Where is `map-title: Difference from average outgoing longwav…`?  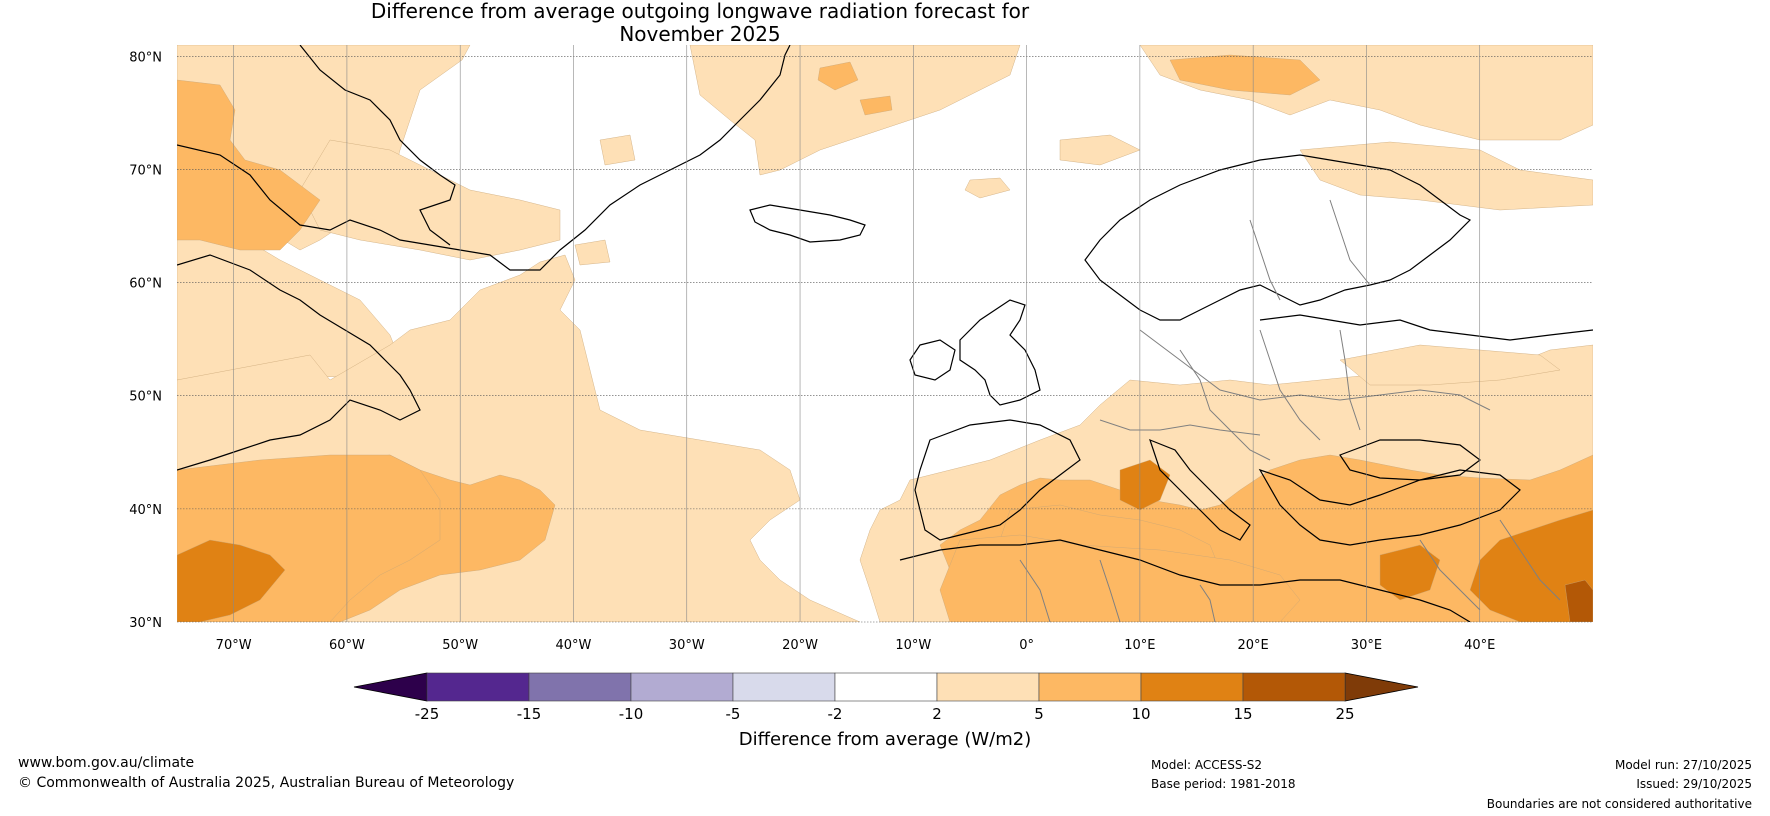 map-title: Difference from average outgoing longwav… is located at coordinates (700, 23).